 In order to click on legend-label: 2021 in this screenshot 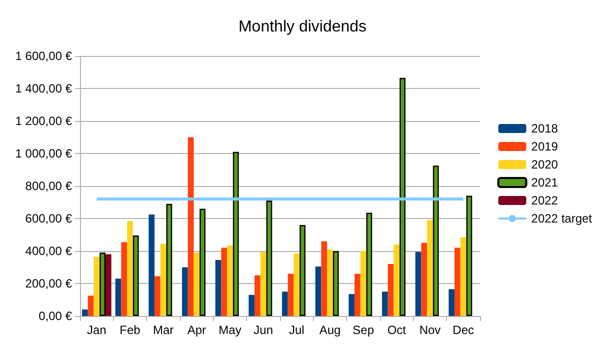, I will do `click(544, 183)`.